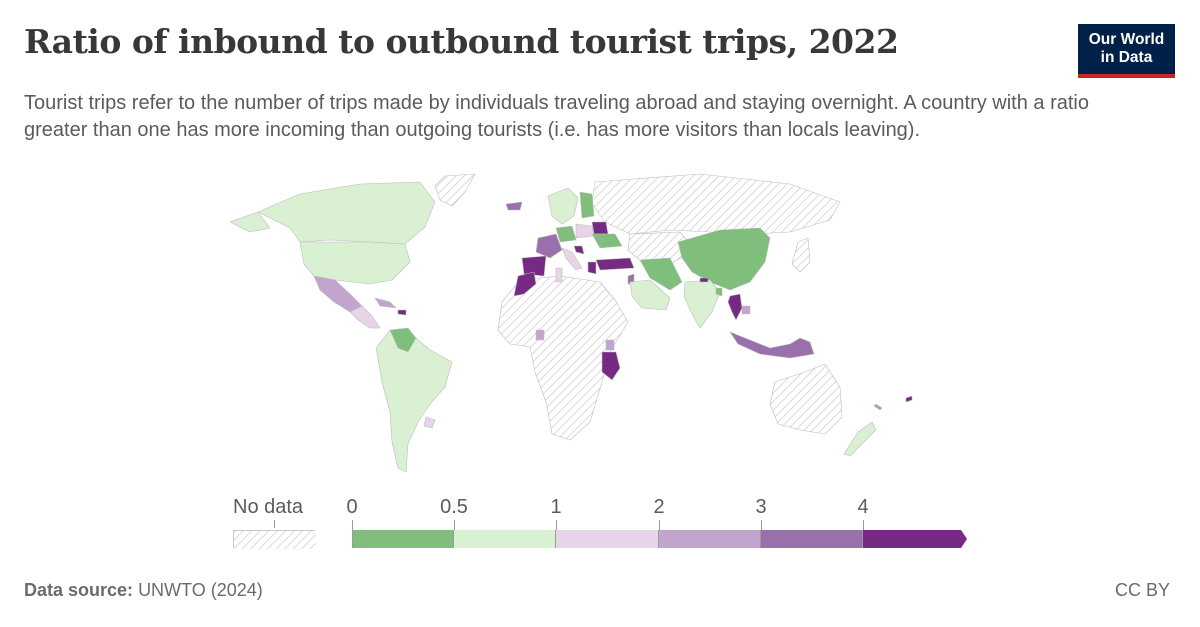  Describe the element at coordinates (250, 222) in the screenshot. I see `region-alaska` at that location.